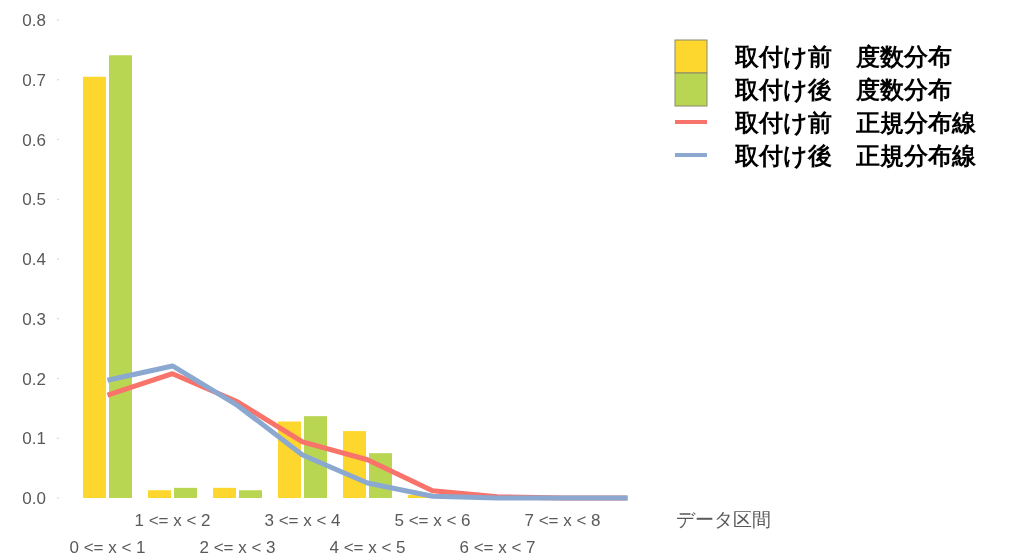 This screenshot has width=1016, height=555. What do you see at coordinates (34, 140) in the screenshot?
I see `y-tick-label: 0.6` at bounding box center [34, 140].